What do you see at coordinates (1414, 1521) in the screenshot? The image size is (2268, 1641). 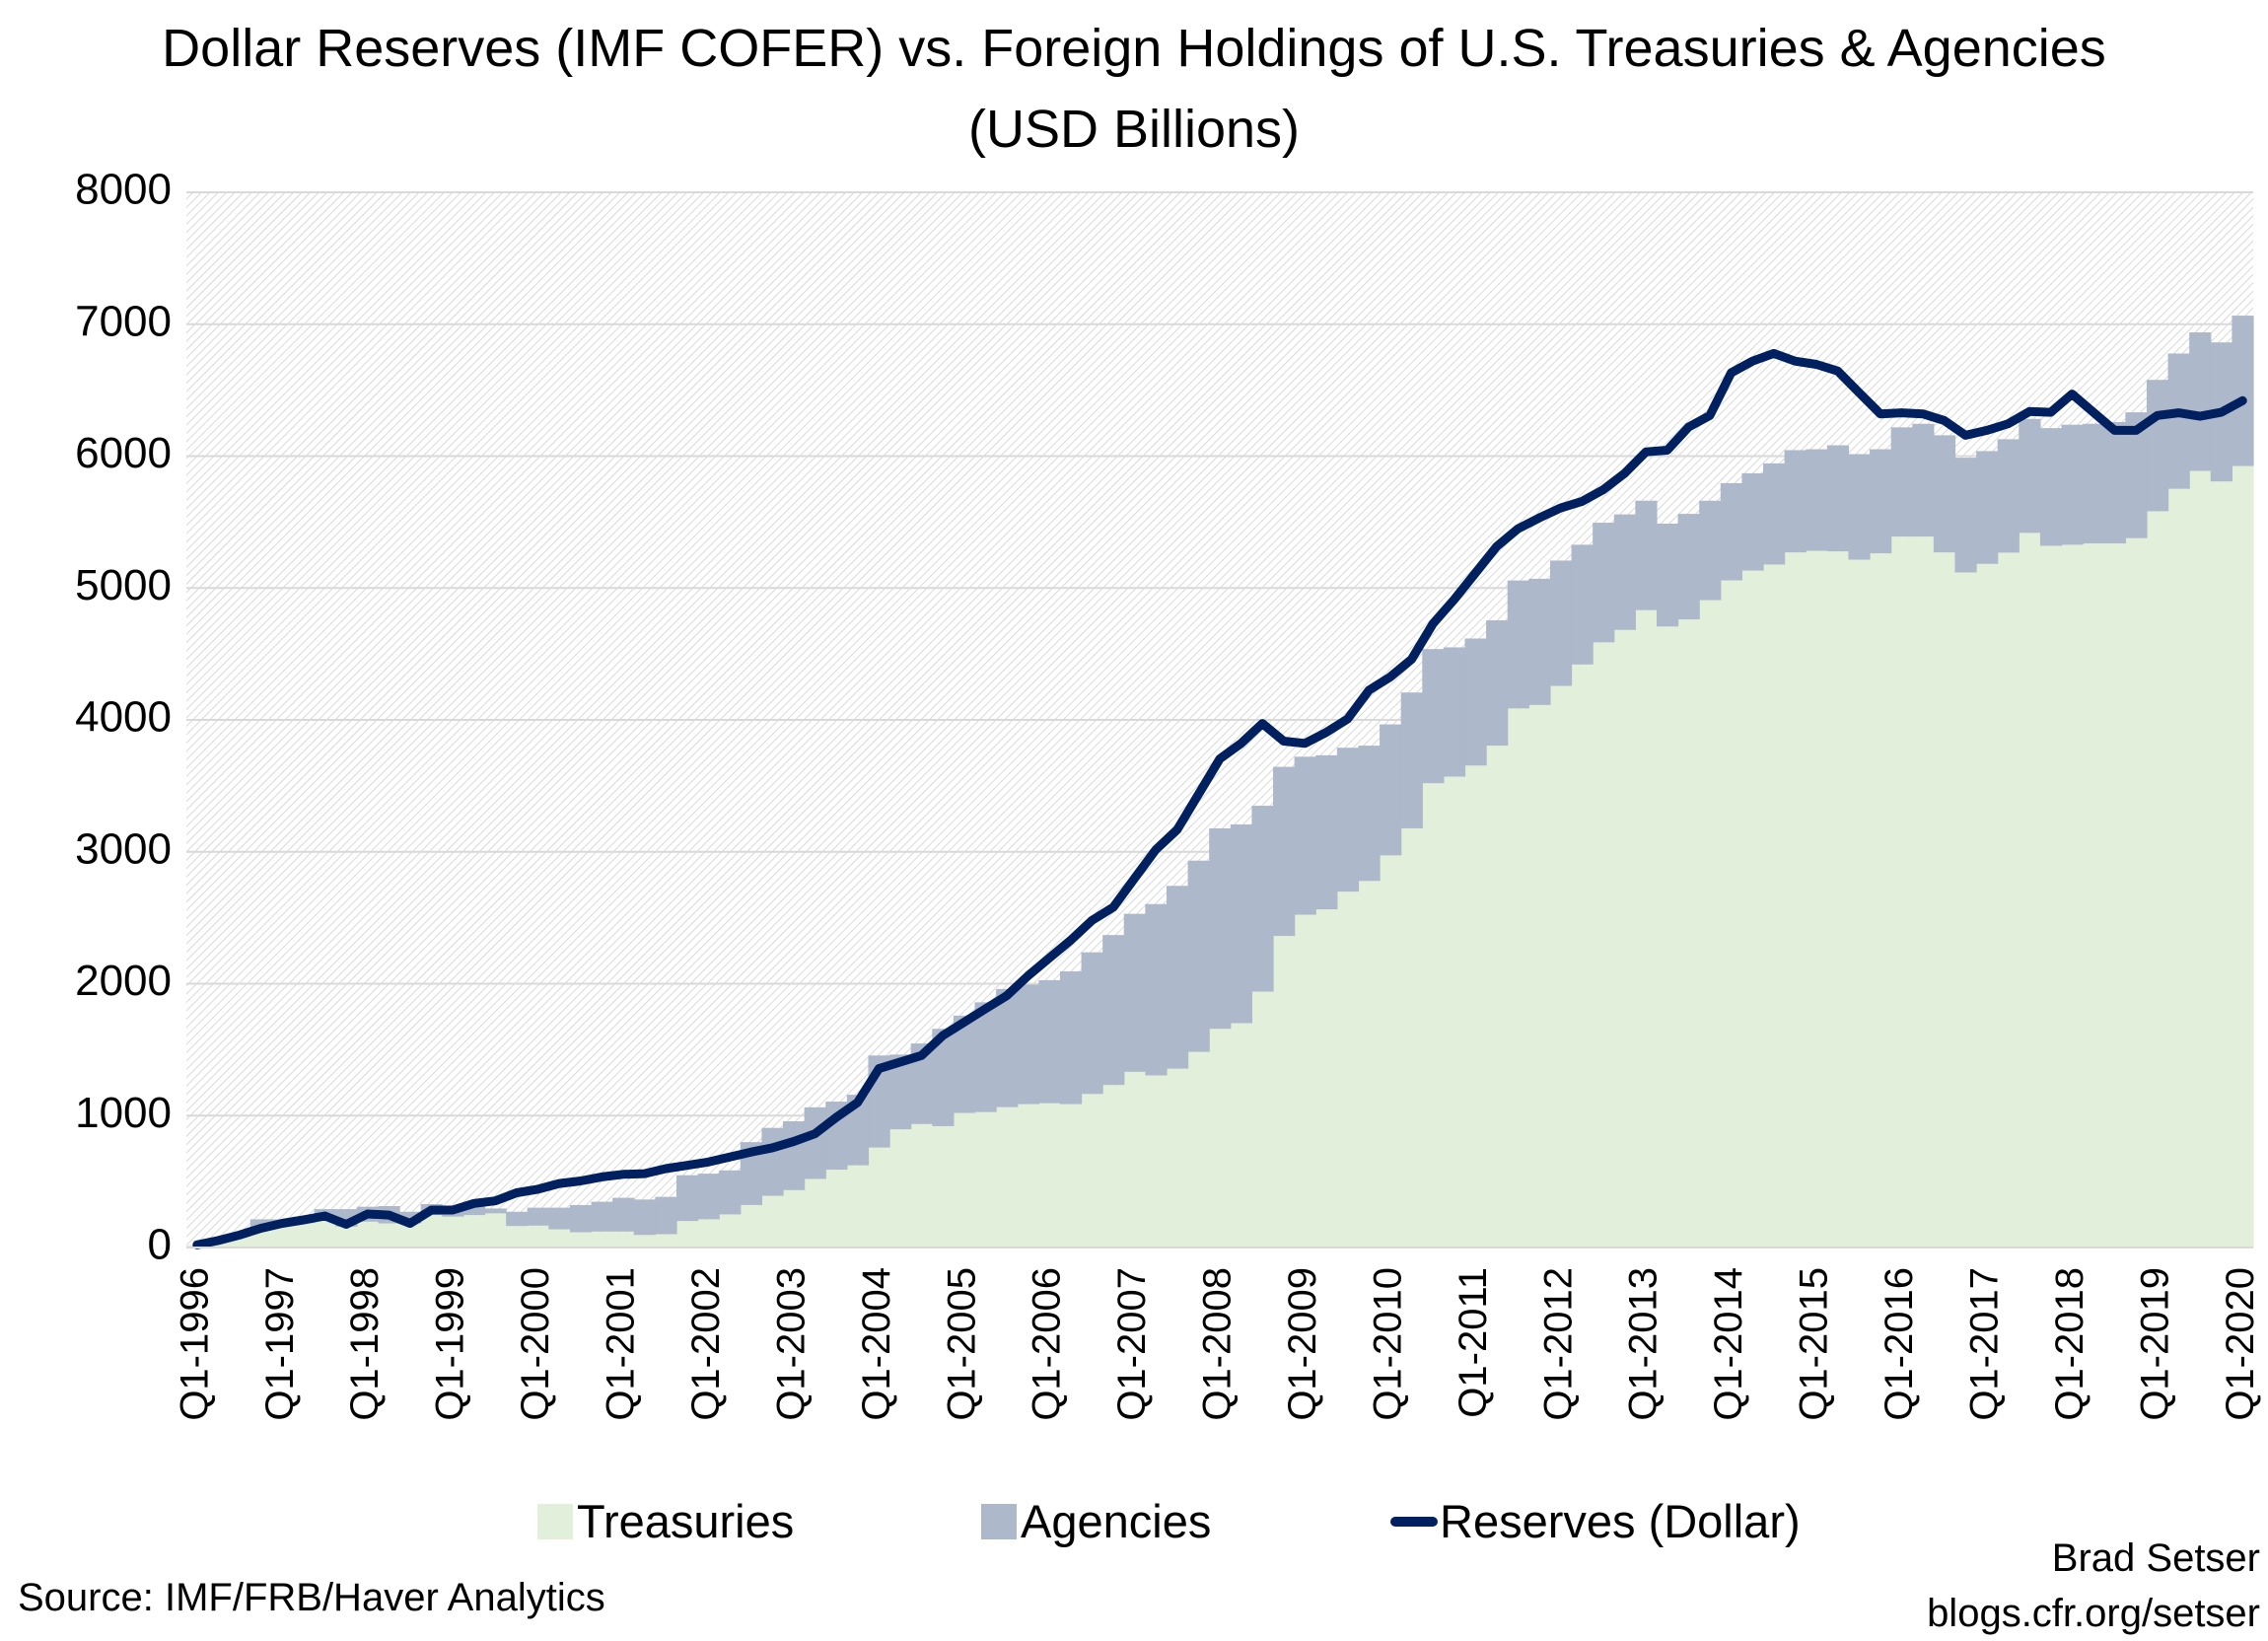 I see `reserves-line-swatch-icon` at bounding box center [1414, 1521].